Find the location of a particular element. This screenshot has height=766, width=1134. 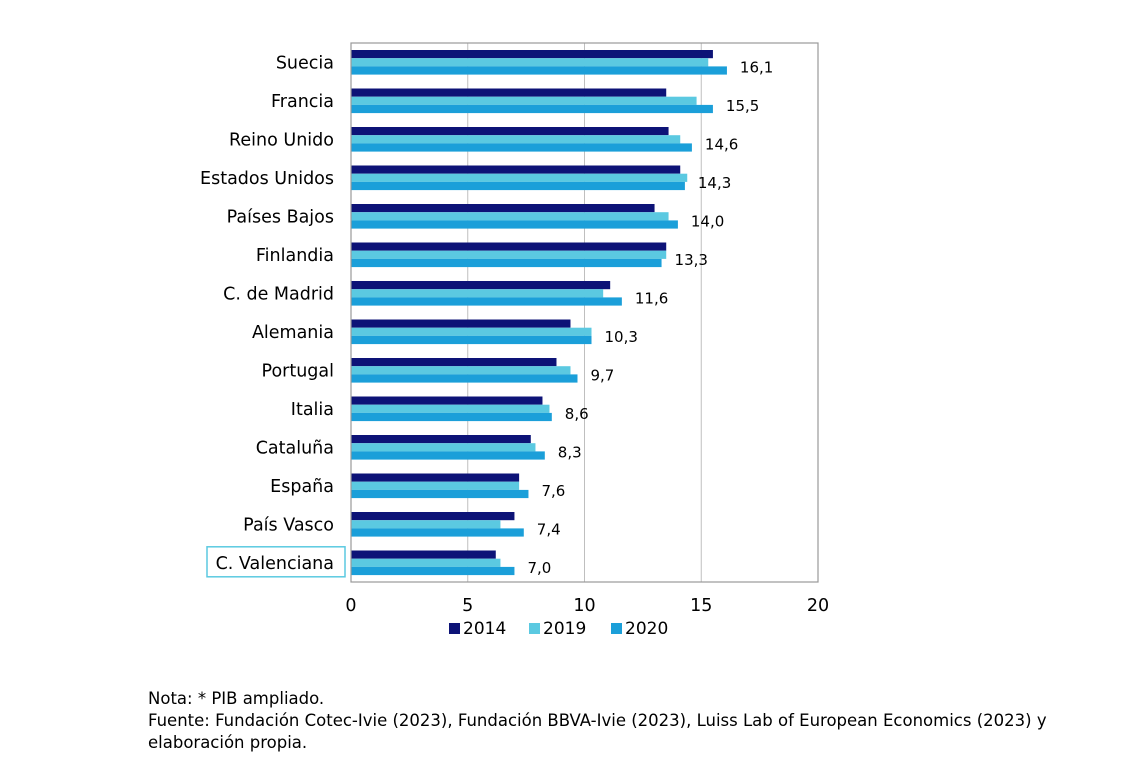

highlight-box is located at coordinates (276, 562).